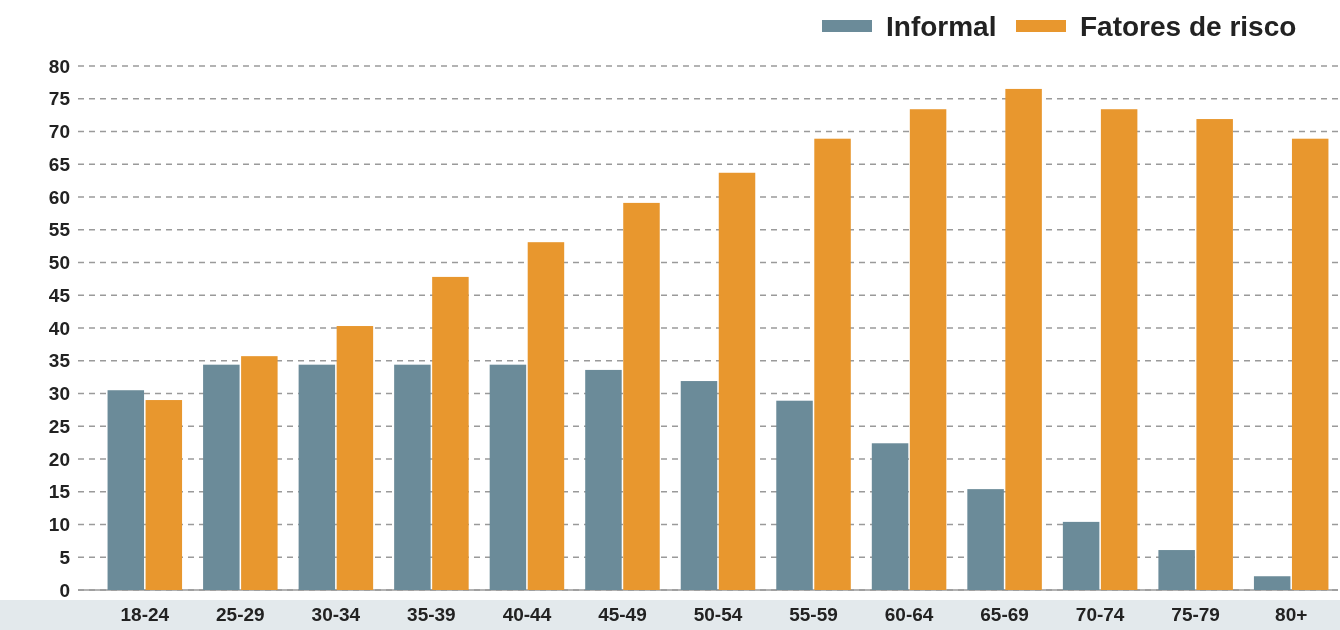 This screenshot has height=630, width=1340. I want to click on y-tick-label: 65, so click(59, 164).